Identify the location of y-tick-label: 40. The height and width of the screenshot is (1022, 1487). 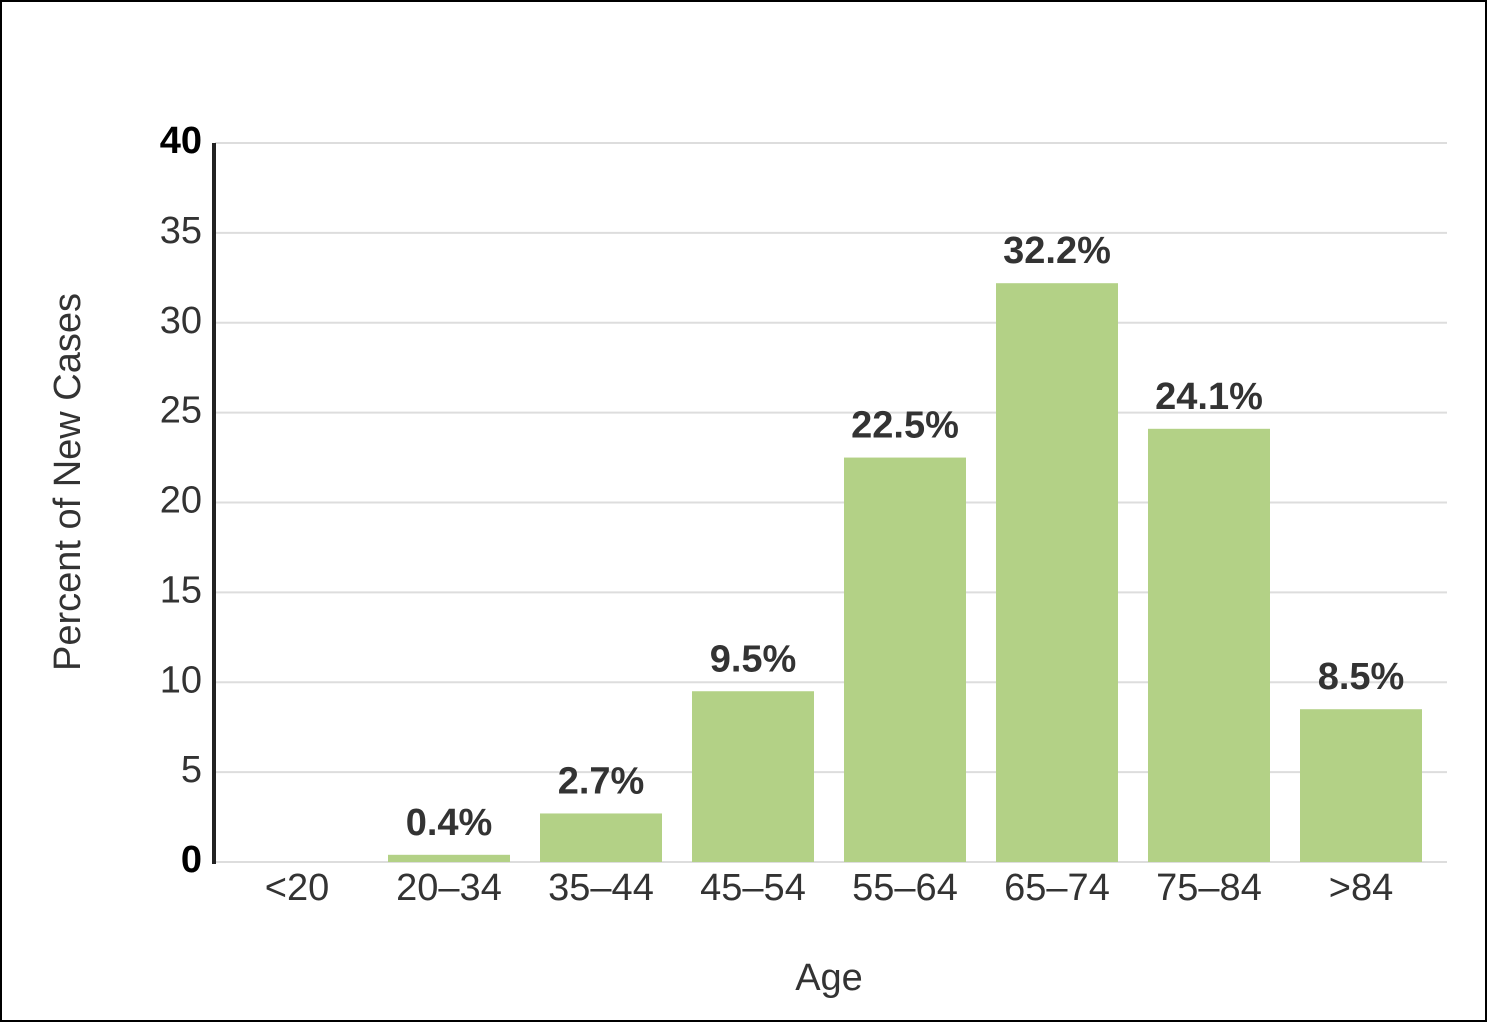
(181, 141).